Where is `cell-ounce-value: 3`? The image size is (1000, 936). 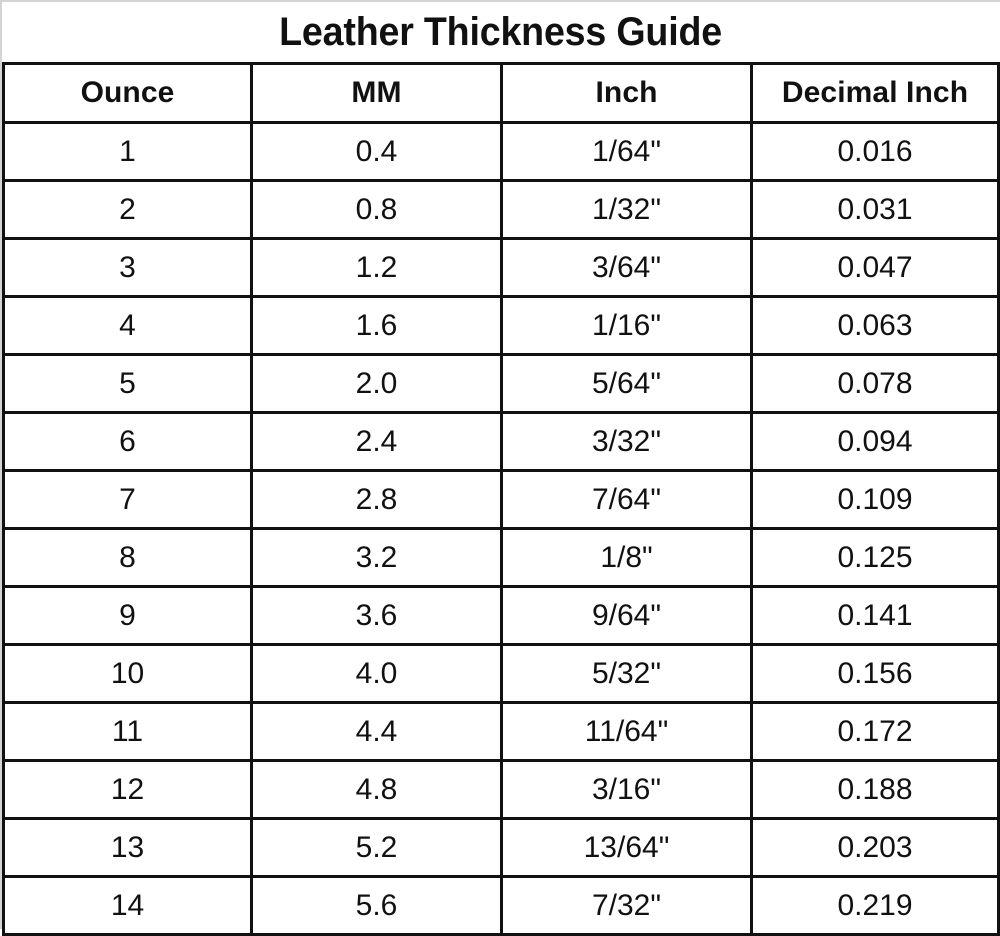 cell-ounce-value: 3 is located at coordinates (127, 267).